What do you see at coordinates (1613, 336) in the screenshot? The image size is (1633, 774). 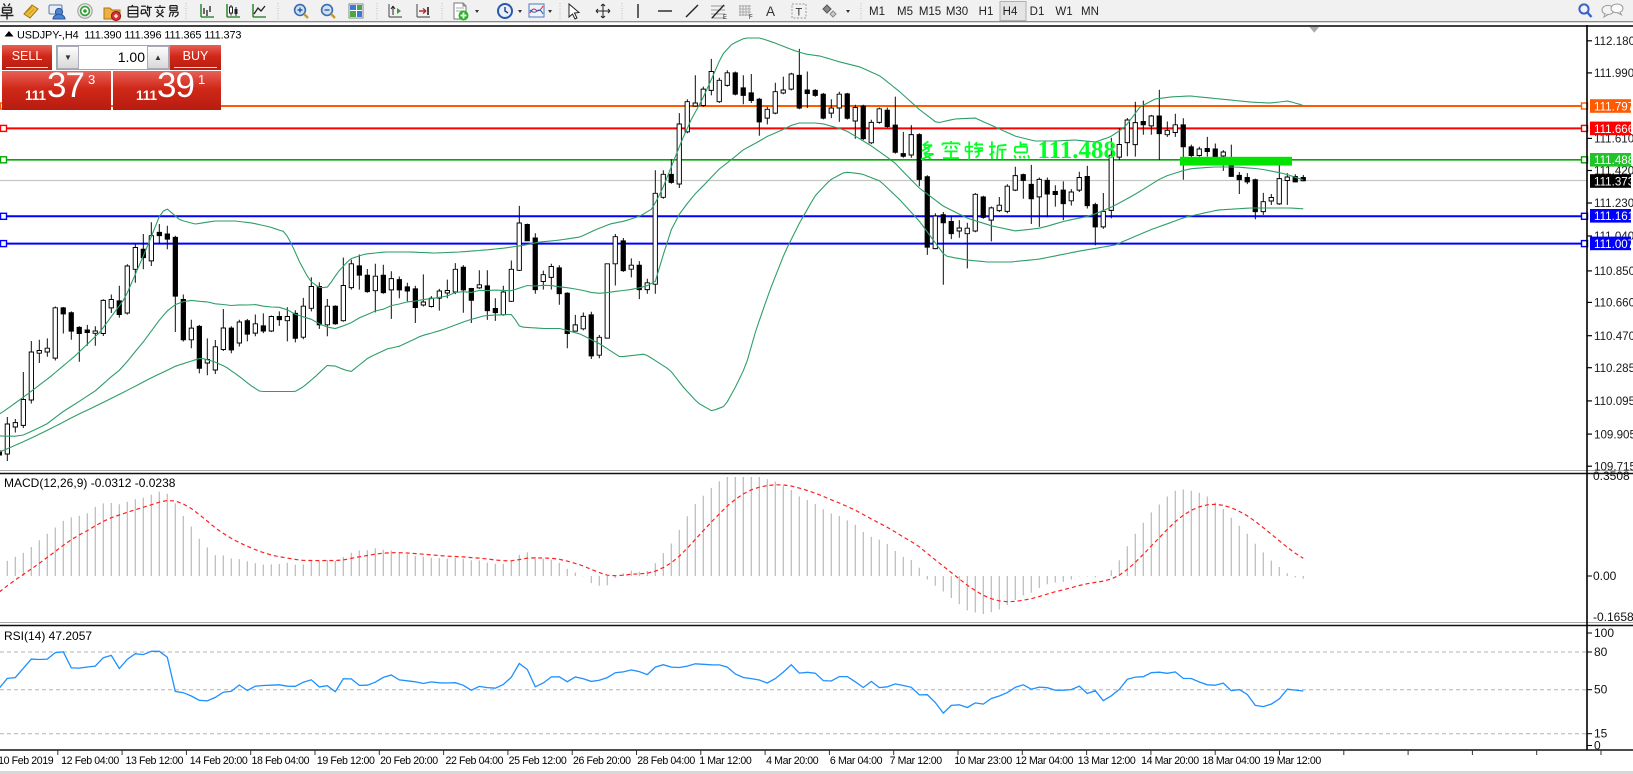 I see `svg-text: 110.470` at bounding box center [1613, 336].